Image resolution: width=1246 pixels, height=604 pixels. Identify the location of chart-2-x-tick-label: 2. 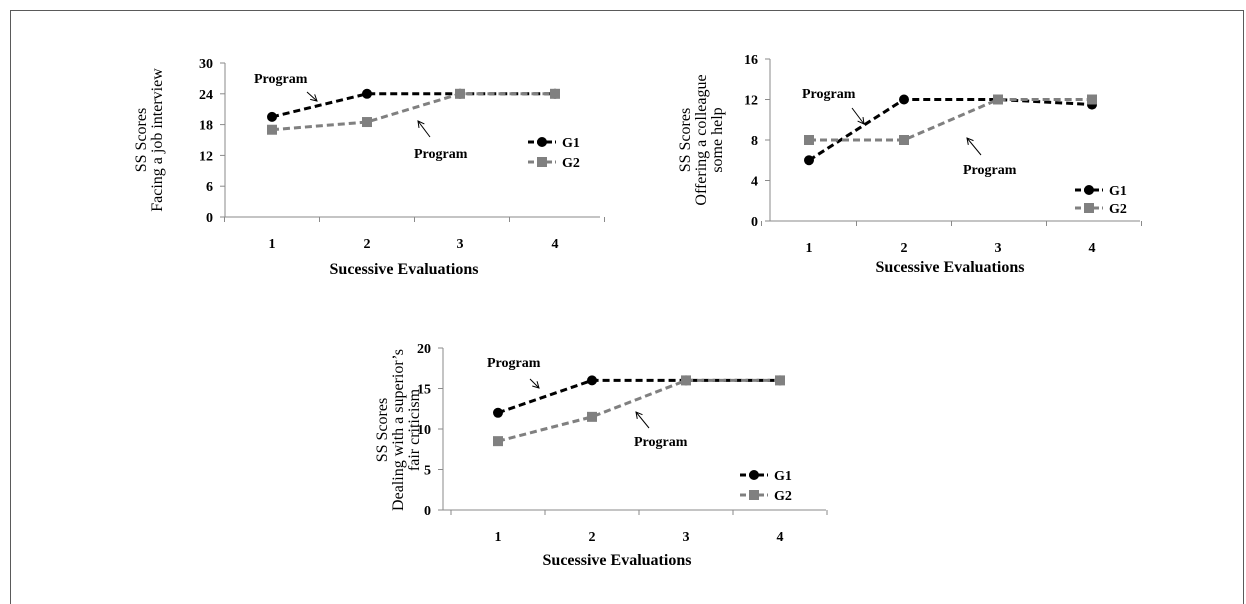
(592, 537).